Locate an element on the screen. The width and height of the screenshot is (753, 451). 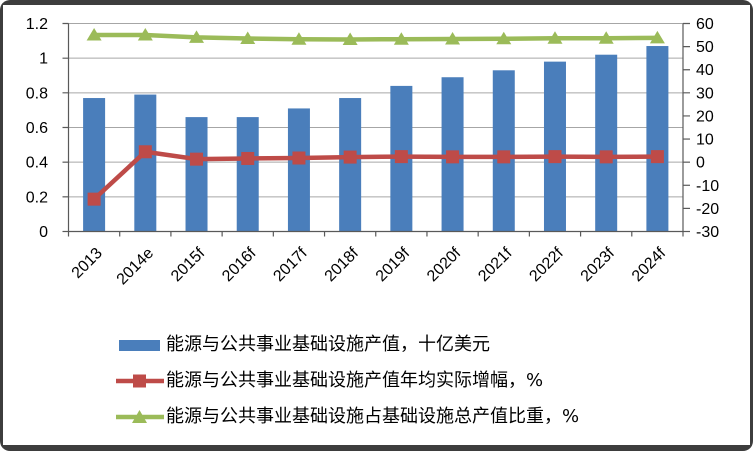
legend-item-growth-line: 能源与公共事业基础设施产值年均实际增幅，% is located at coordinates (347, 381).